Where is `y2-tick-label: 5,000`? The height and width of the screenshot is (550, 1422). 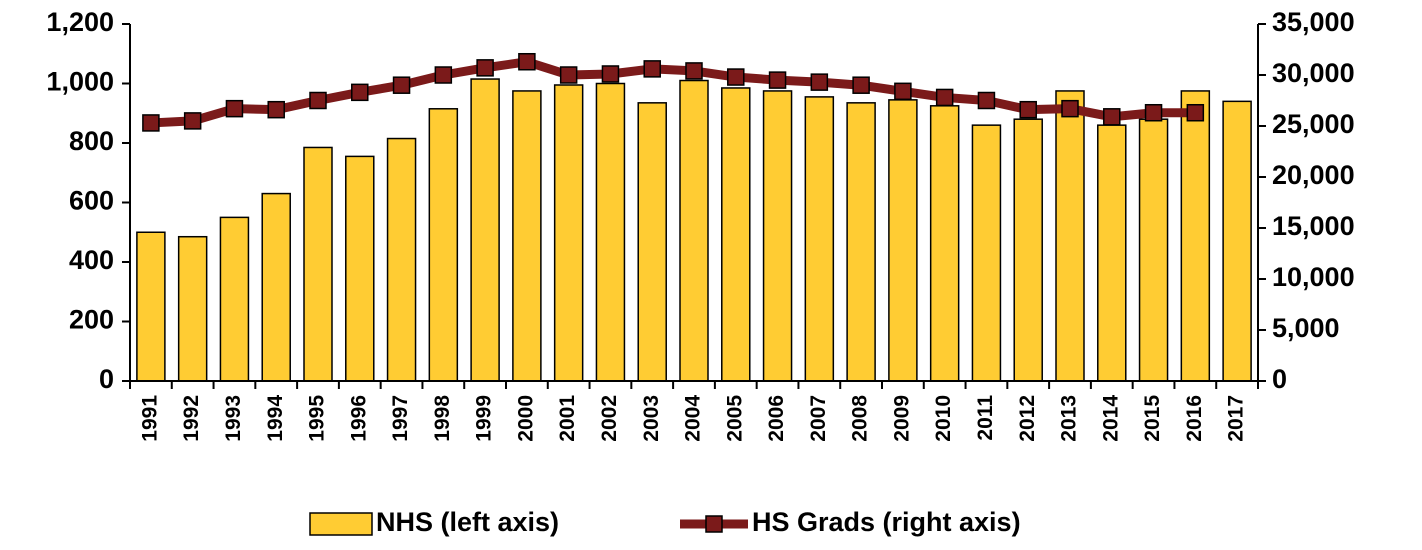
y2-tick-label: 5,000 is located at coordinates (1306, 328).